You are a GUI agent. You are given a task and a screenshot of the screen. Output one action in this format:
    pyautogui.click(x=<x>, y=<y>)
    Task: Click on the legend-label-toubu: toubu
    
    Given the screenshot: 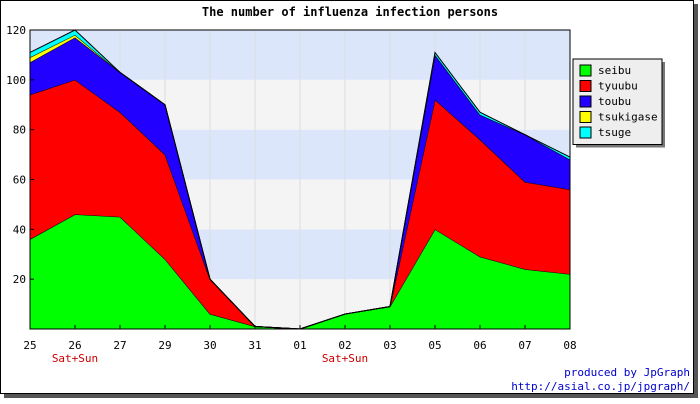 What is the action you would take?
    pyautogui.click(x=614, y=101)
    